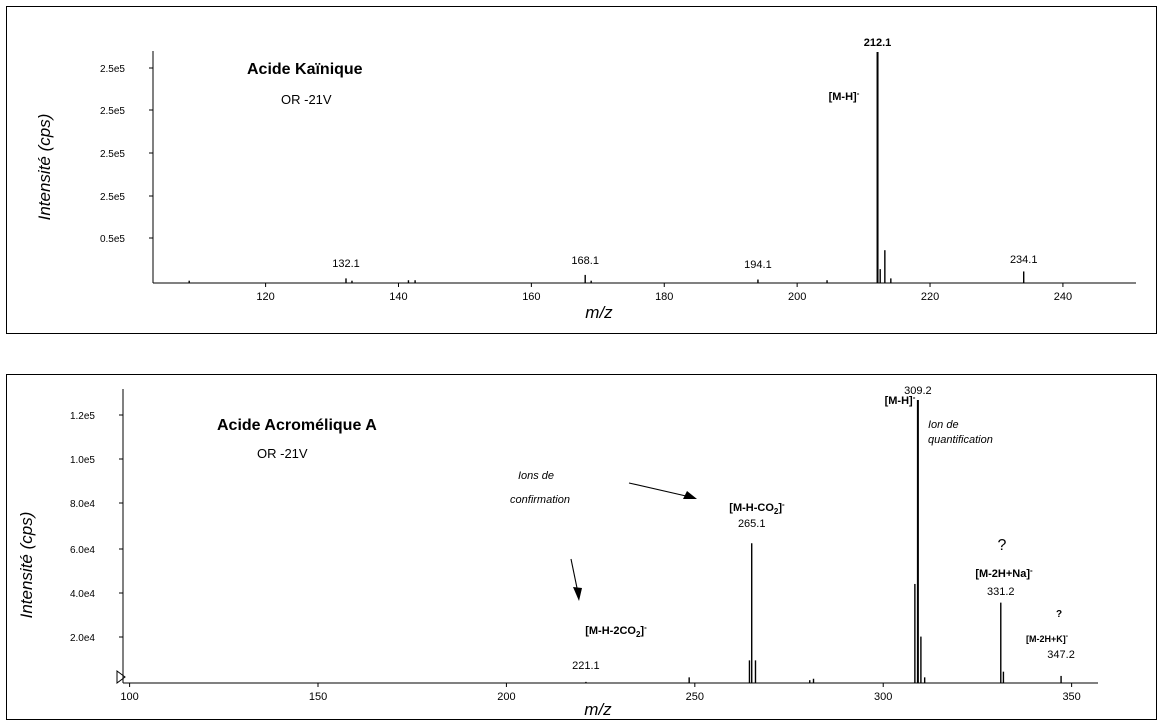 The image size is (1159, 722). I want to click on arrow-head-m-h-2co2, so click(577, 594).